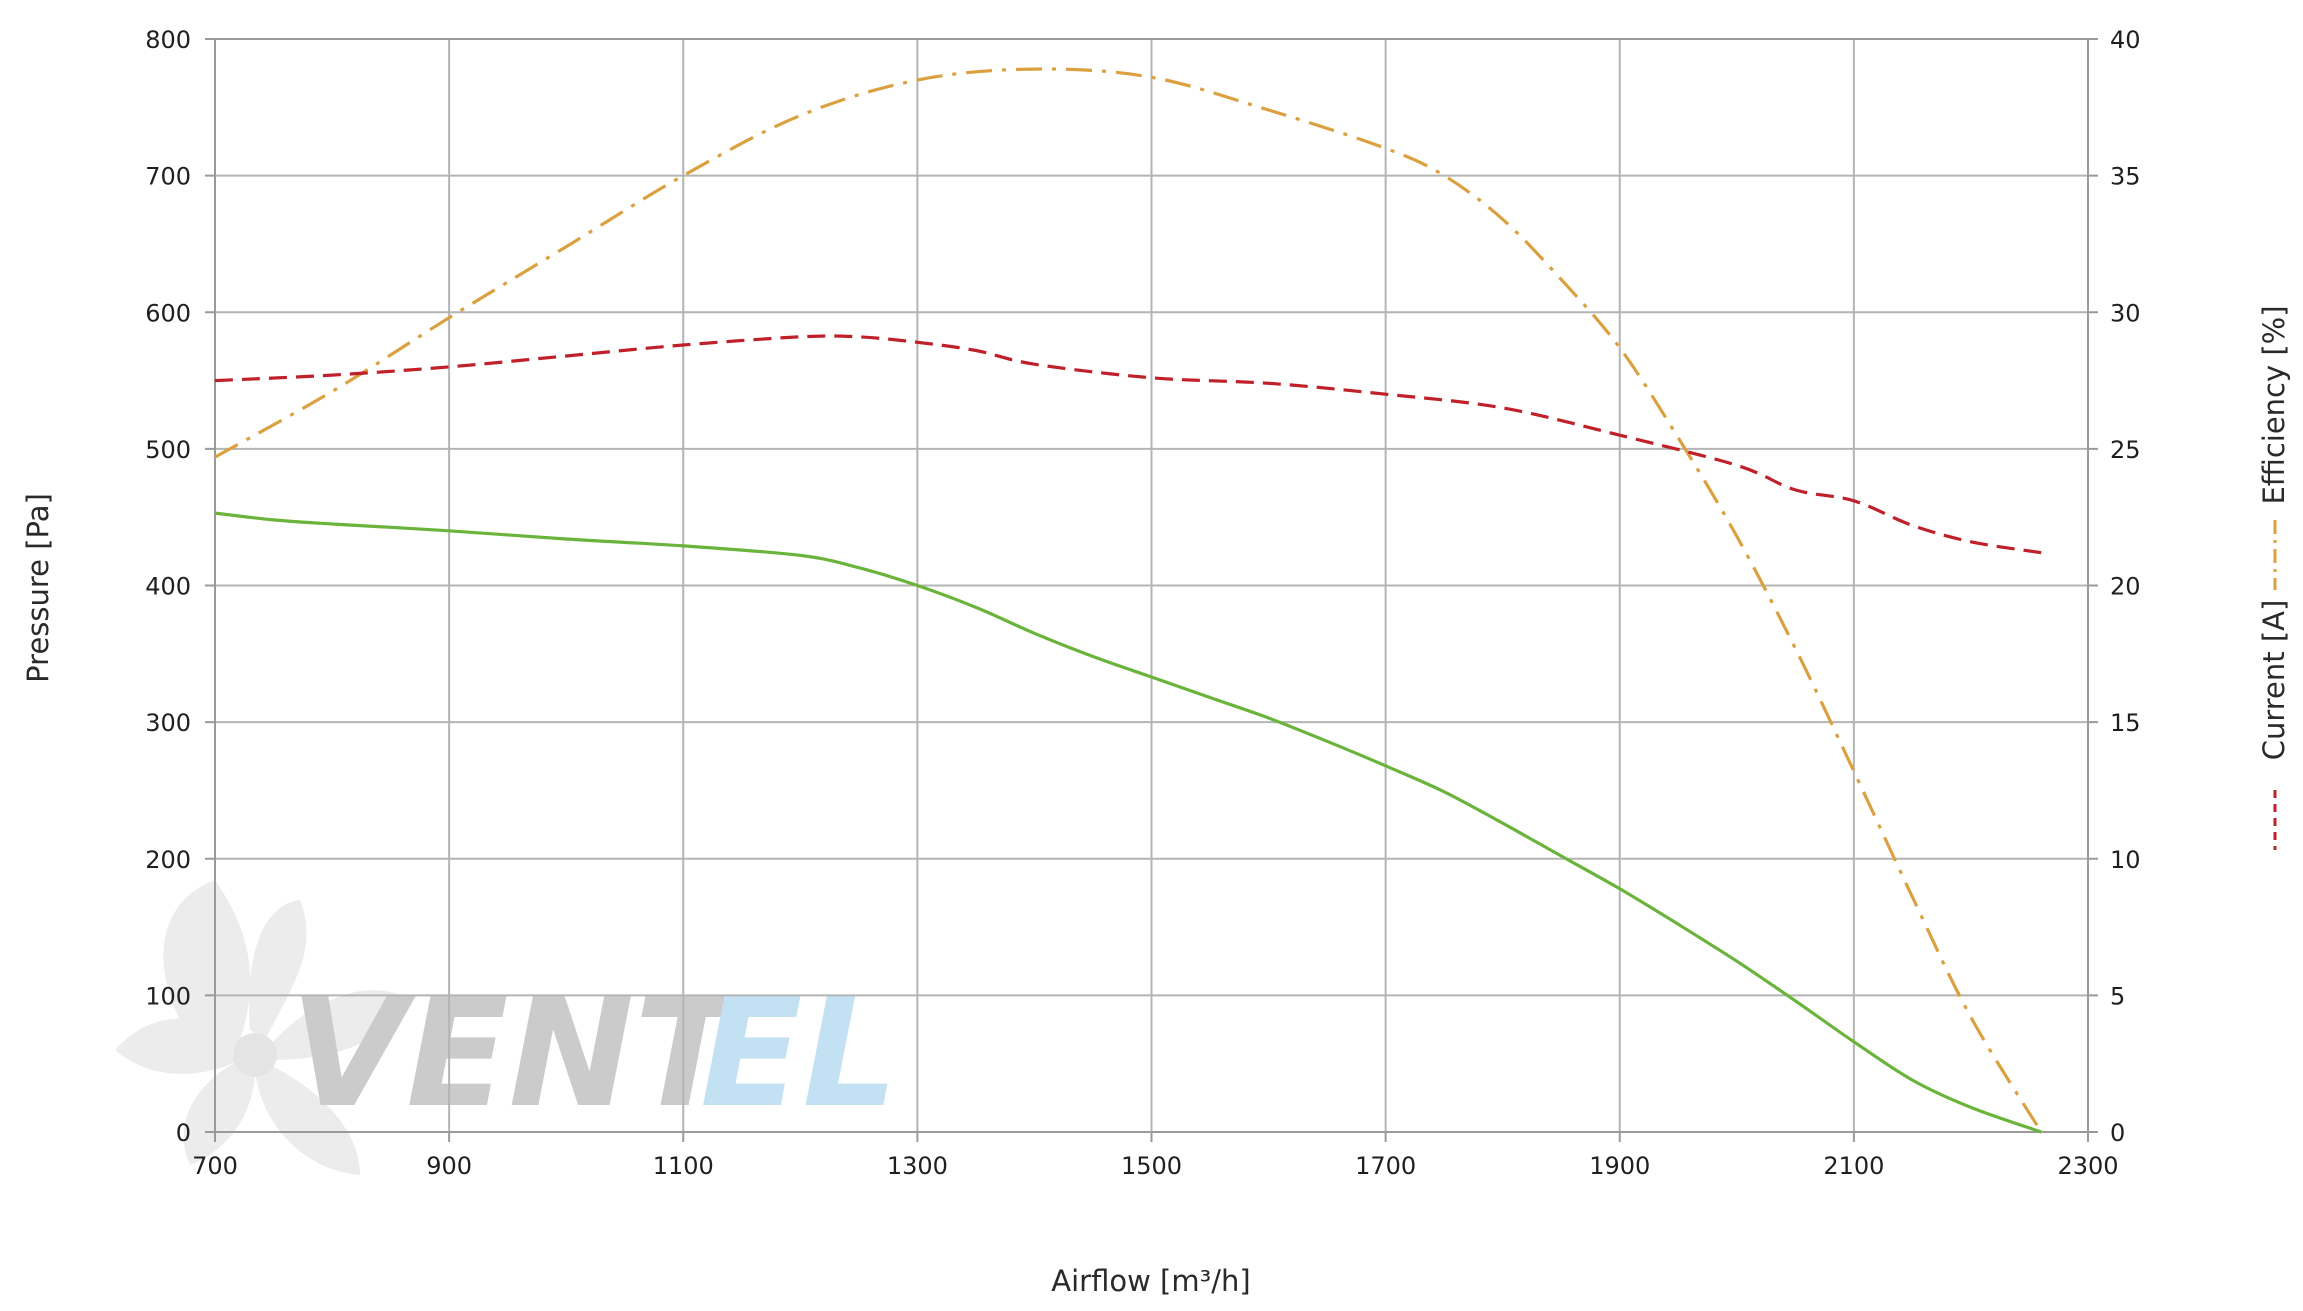 This screenshot has width=2303, height=1311. Describe the element at coordinates (1128, 444) in the screenshot. I see `current-curve` at that location.